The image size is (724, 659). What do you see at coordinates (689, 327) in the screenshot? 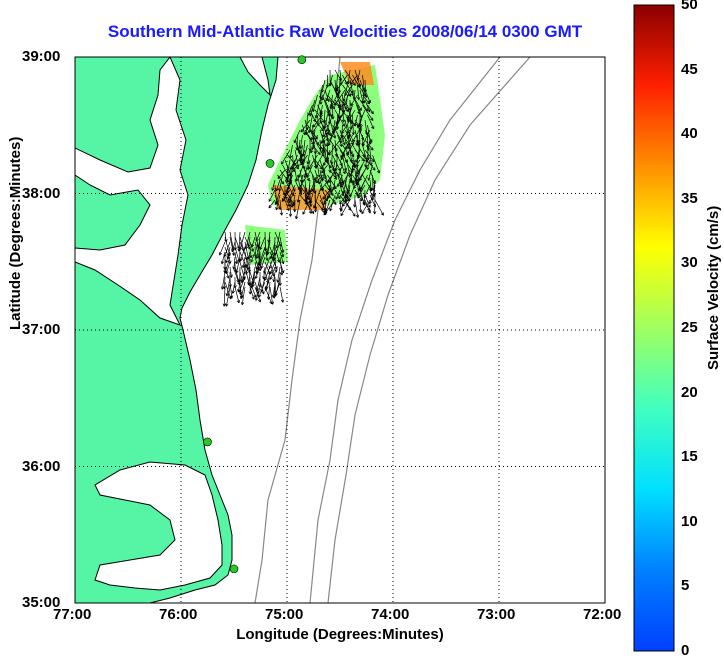
I see `colorbar-tick-label: 25` at bounding box center [689, 327].